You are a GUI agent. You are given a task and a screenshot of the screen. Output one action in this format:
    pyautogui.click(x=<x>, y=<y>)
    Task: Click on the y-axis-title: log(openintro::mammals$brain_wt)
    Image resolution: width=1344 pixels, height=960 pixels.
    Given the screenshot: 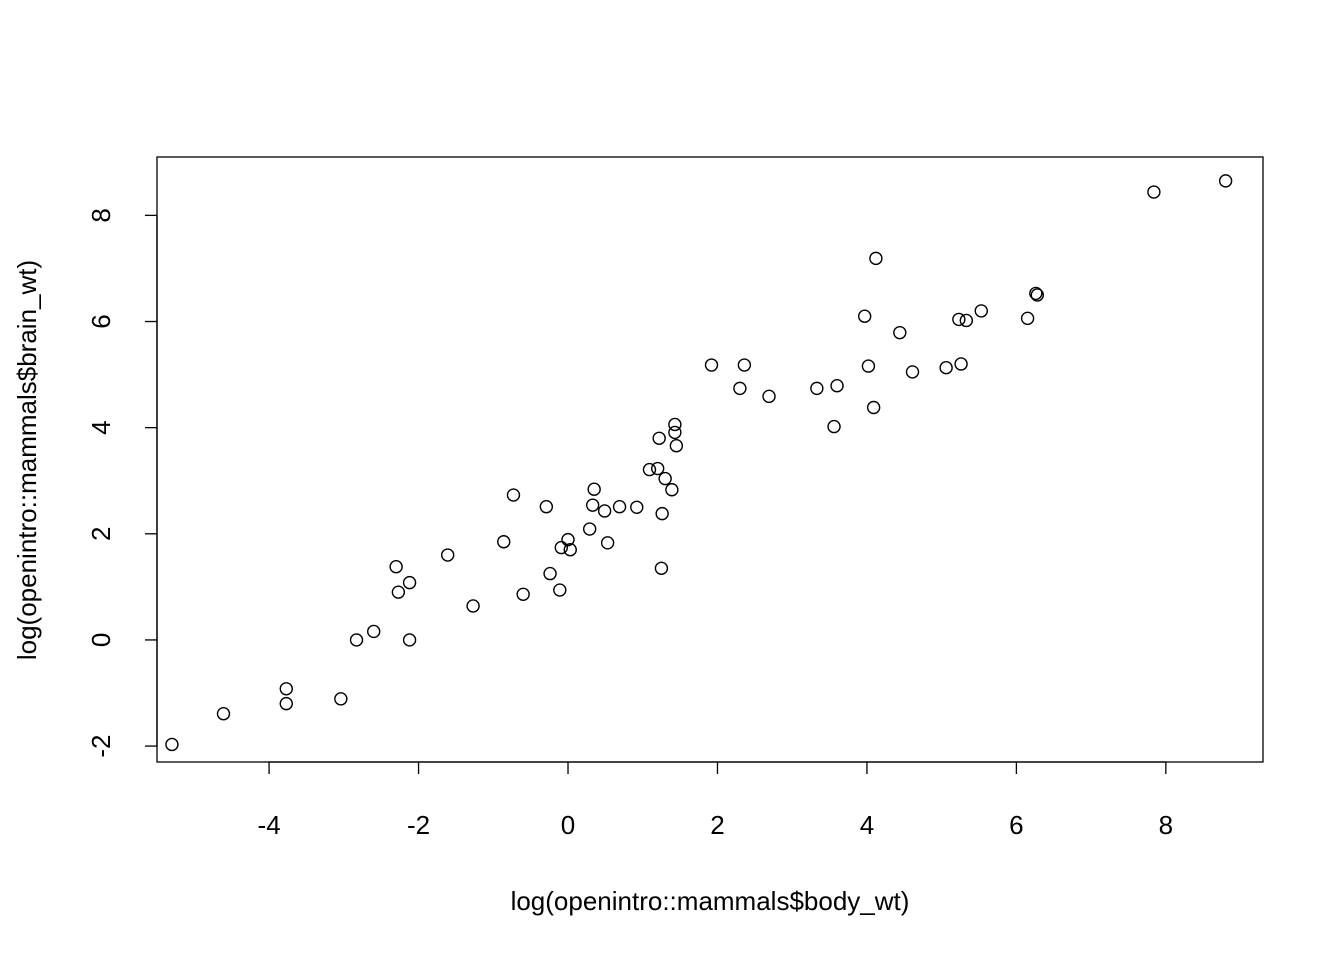 What is the action you would take?
    pyautogui.click(x=27, y=460)
    